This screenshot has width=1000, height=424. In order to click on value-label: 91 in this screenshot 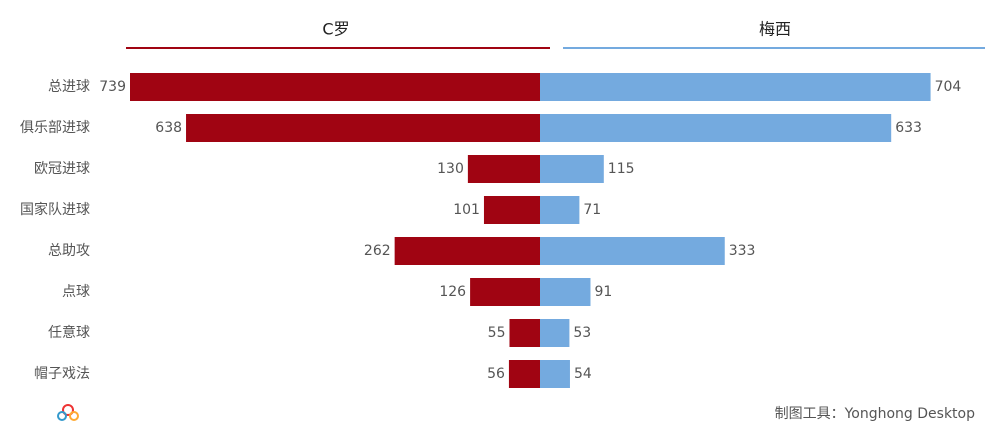, I will do `click(603, 292)`.